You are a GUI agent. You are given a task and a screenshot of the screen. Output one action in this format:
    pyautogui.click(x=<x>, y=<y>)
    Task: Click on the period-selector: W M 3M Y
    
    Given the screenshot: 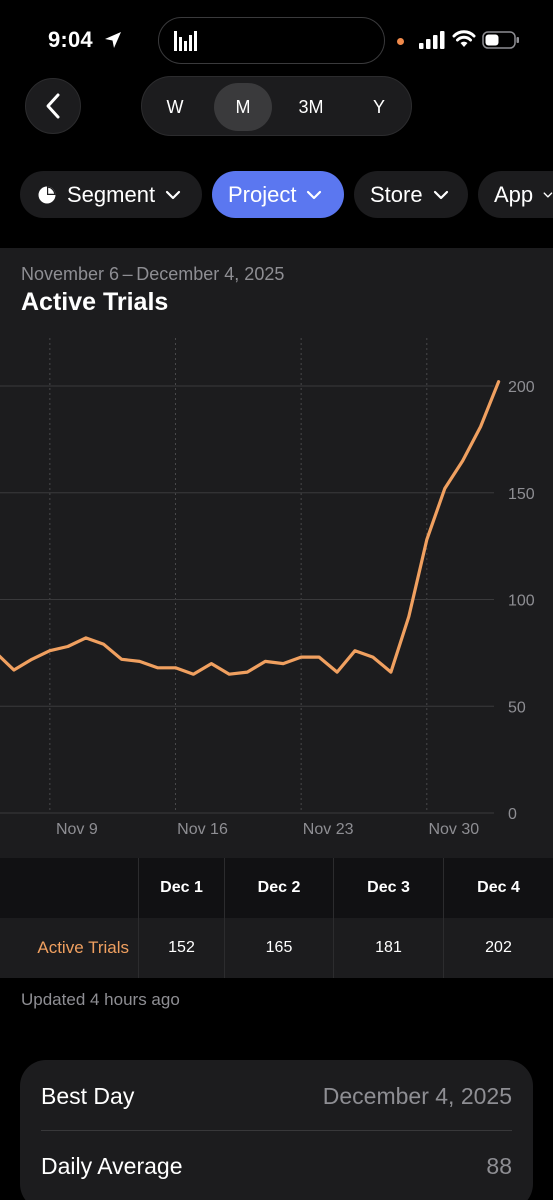 What is the action you would take?
    pyautogui.click(x=276, y=106)
    